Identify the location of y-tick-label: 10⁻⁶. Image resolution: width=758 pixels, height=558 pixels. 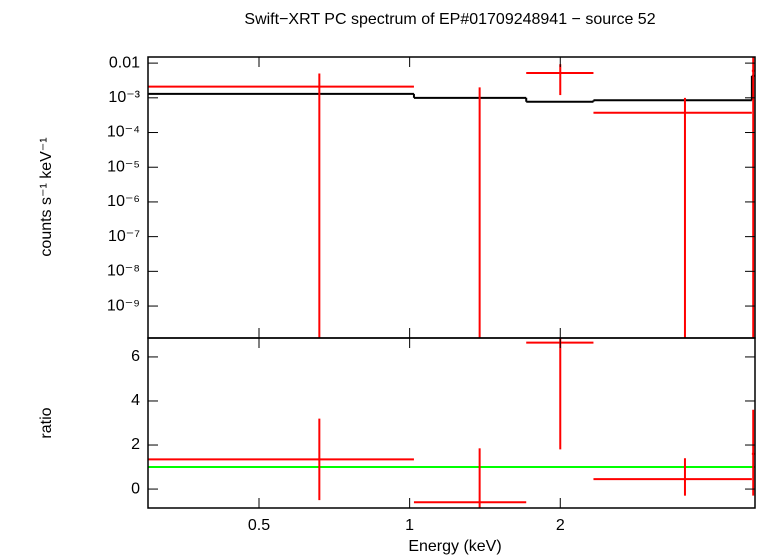
(123, 201).